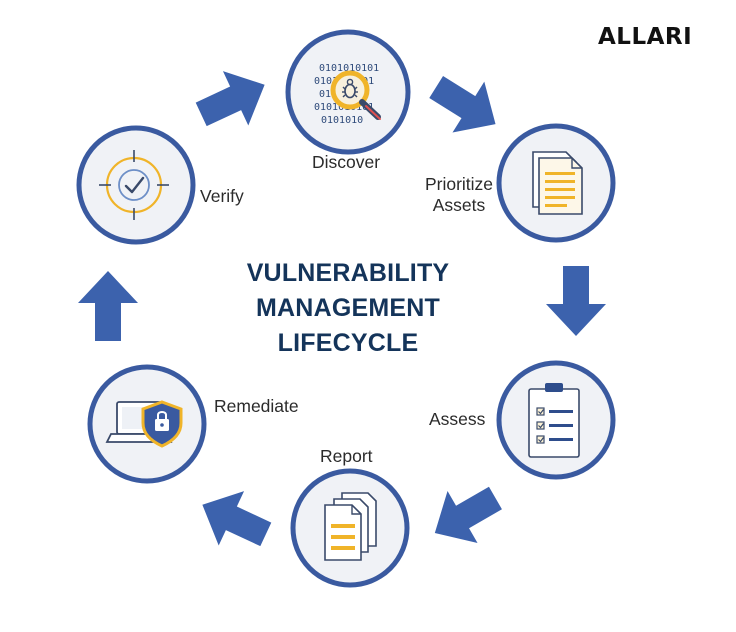 This screenshot has width=736, height=632. What do you see at coordinates (348, 273) in the screenshot?
I see `title-line-1: VULNERABILITY` at bounding box center [348, 273].